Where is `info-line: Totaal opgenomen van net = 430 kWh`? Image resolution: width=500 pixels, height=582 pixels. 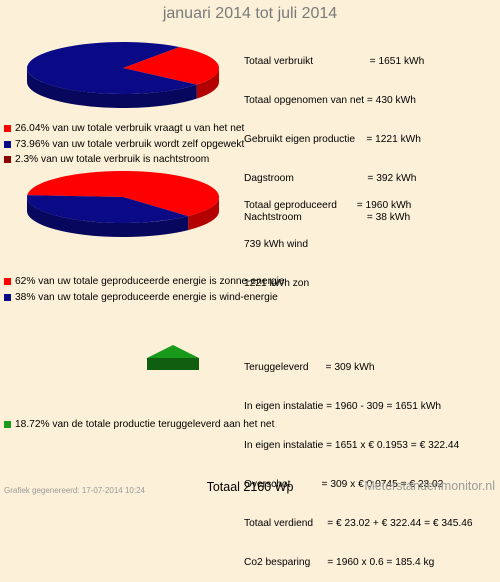
info-line: Totaal opgenomen van net = 430 kWh is located at coordinates (330, 100).